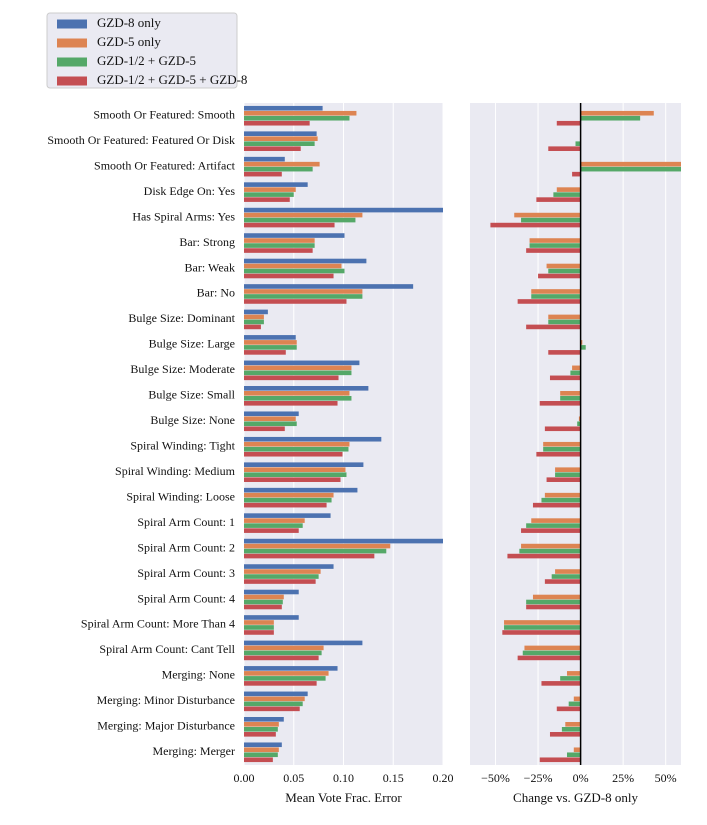 The width and height of the screenshot is (707, 825). What do you see at coordinates (129, 22) in the screenshot?
I see `legend-label: GZD-8 only` at bounding box center [129, 22].